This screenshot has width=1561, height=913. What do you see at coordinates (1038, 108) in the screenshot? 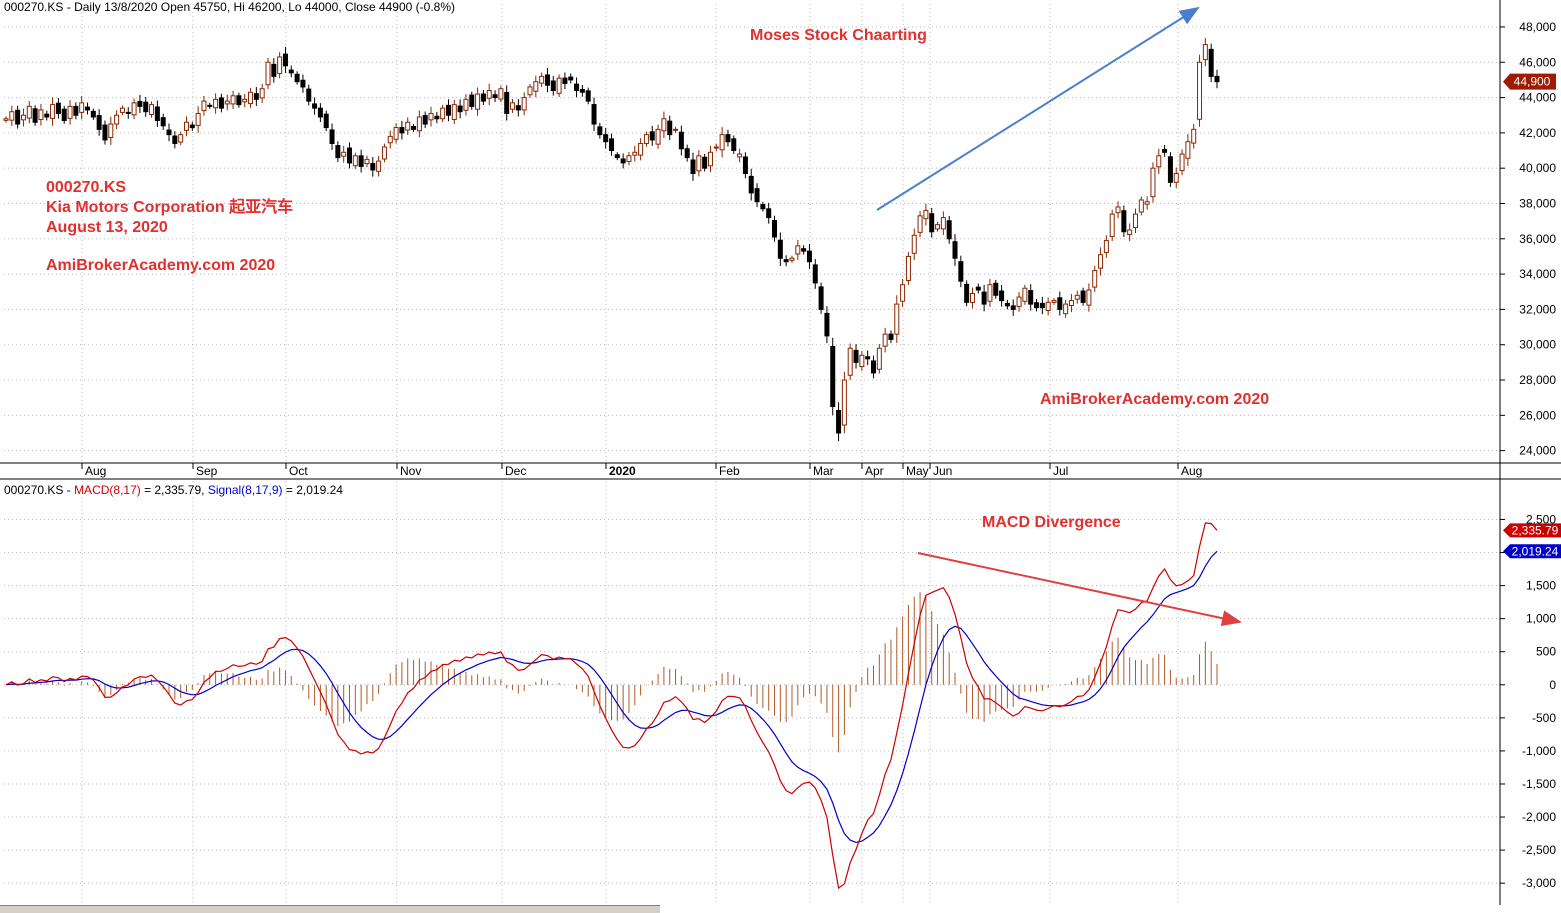
I see `price-trend-arrow` at bounding box center [1038, 108].